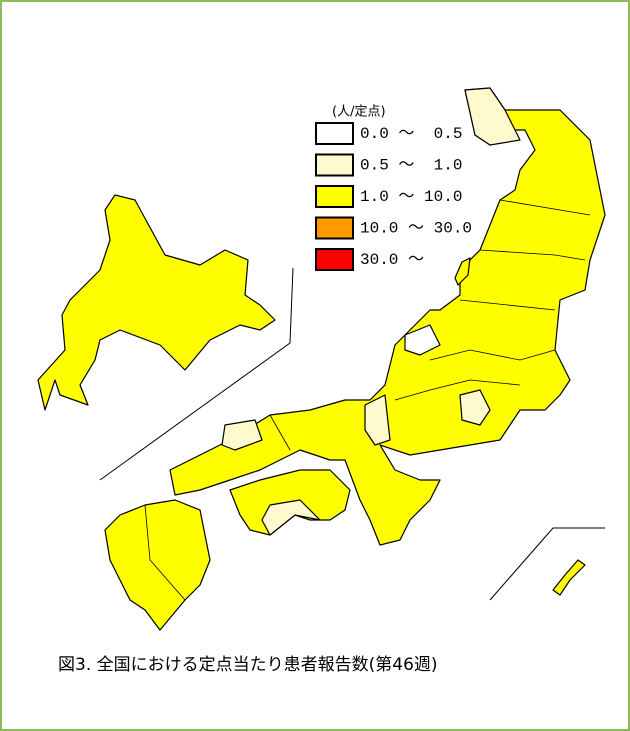  I want to click on legend-label: 30.0 ～, so click(392, 260).